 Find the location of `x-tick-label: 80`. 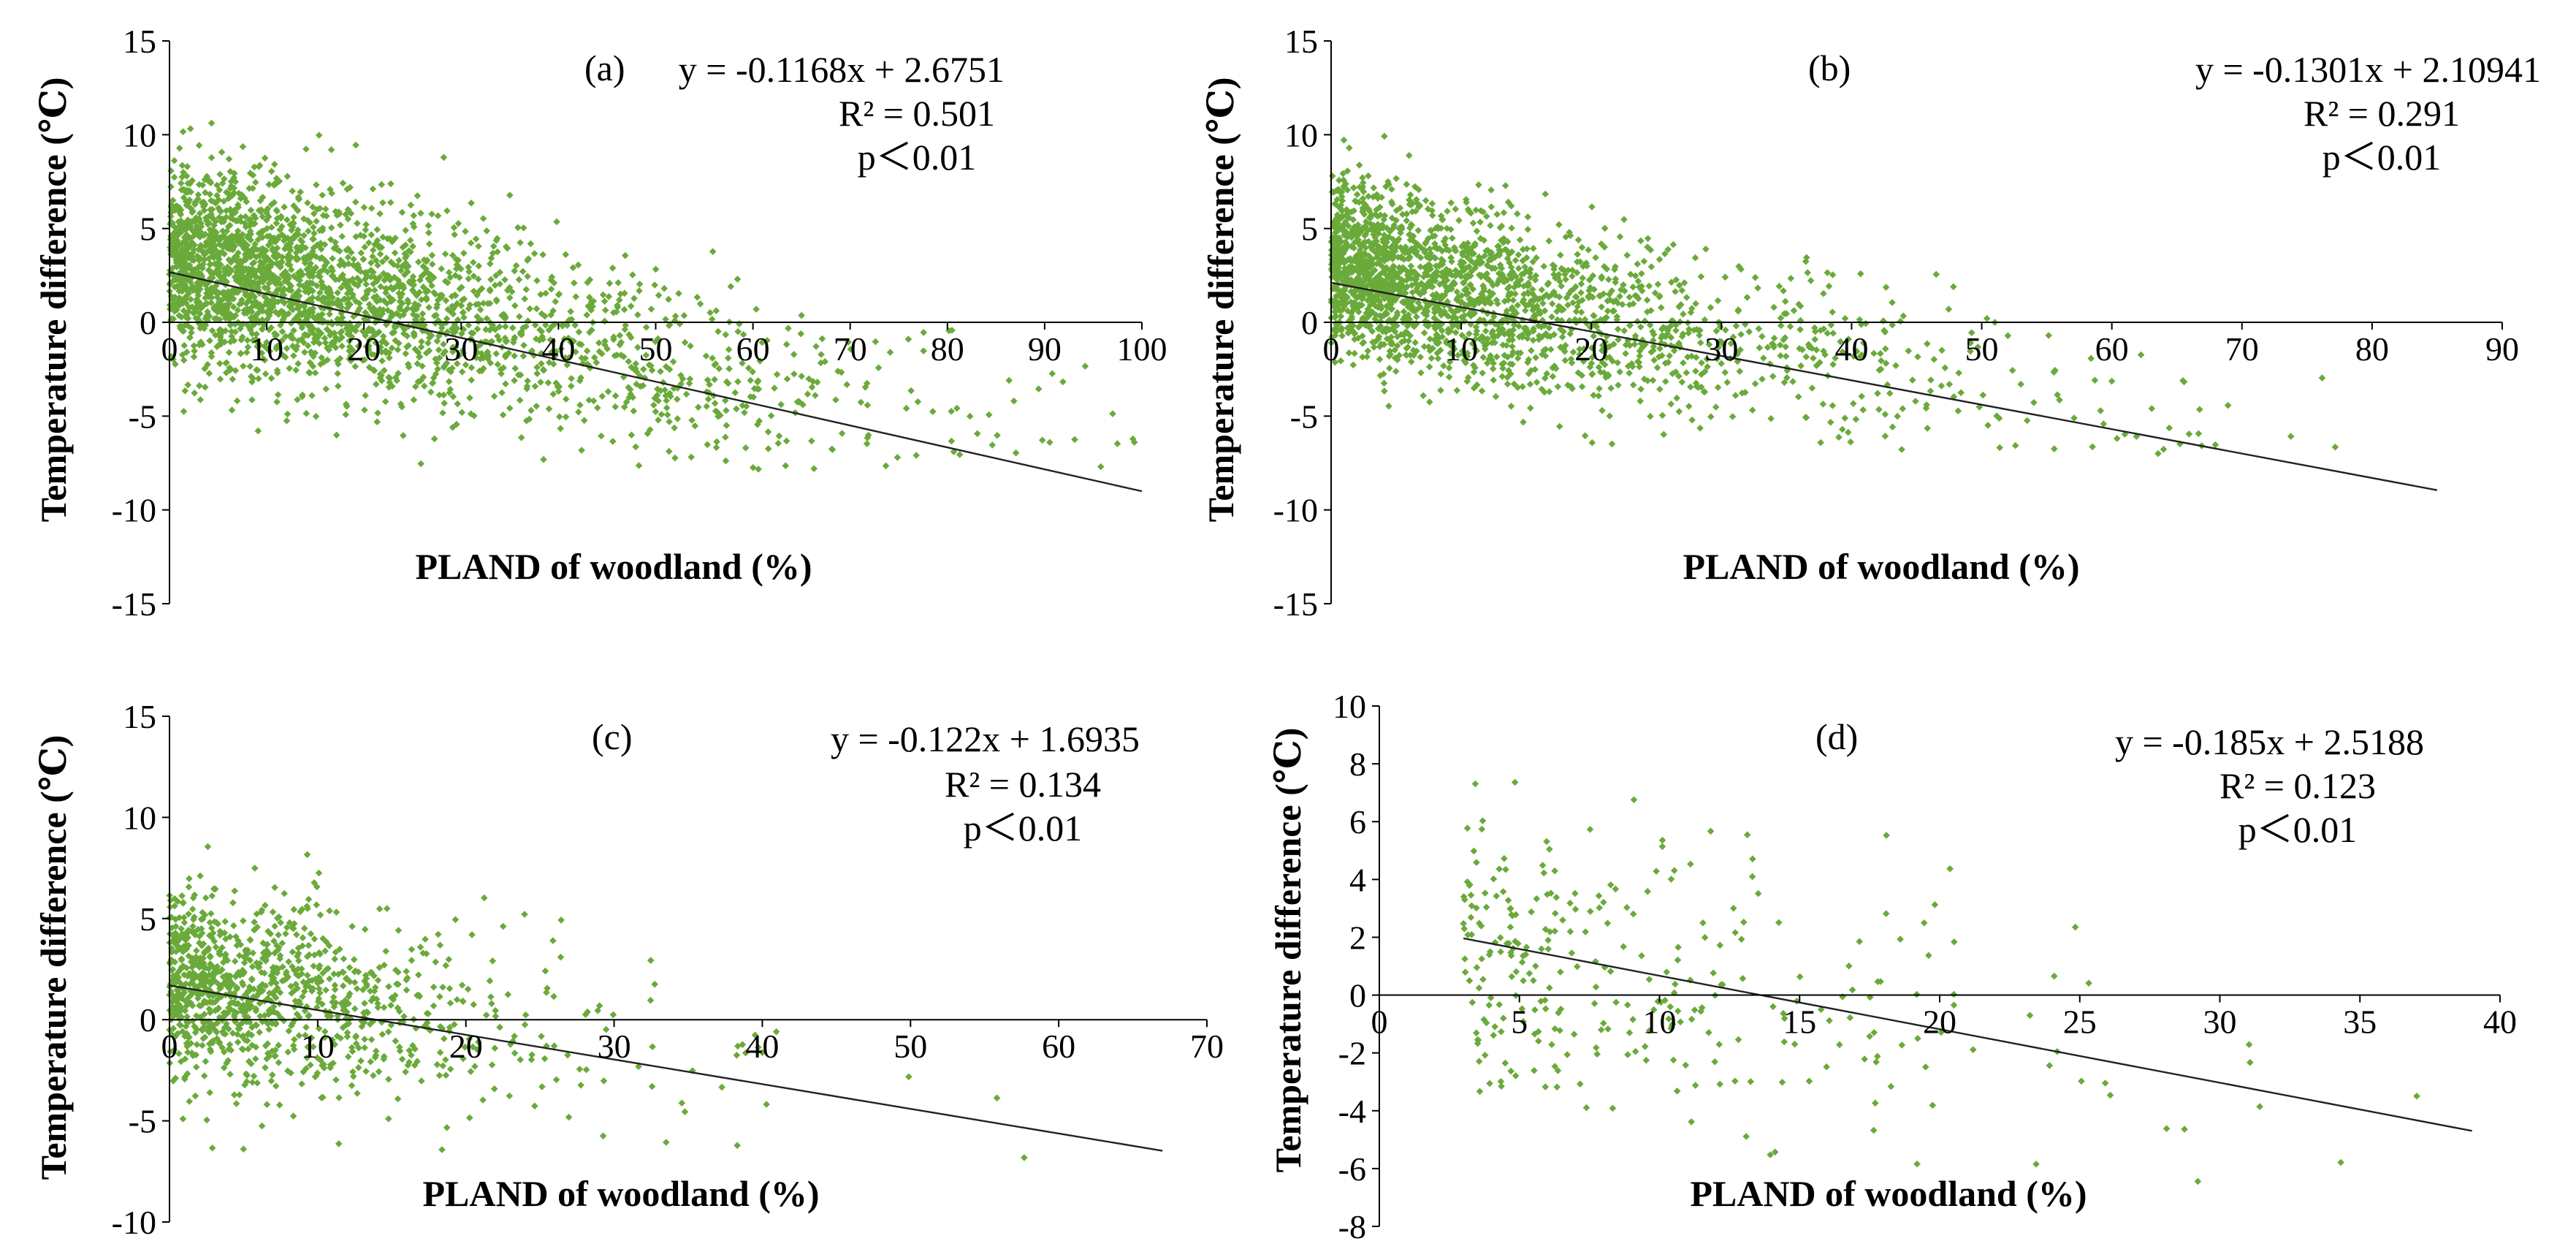

x-tick-label: 80 is located at coordinates (2372, 349).